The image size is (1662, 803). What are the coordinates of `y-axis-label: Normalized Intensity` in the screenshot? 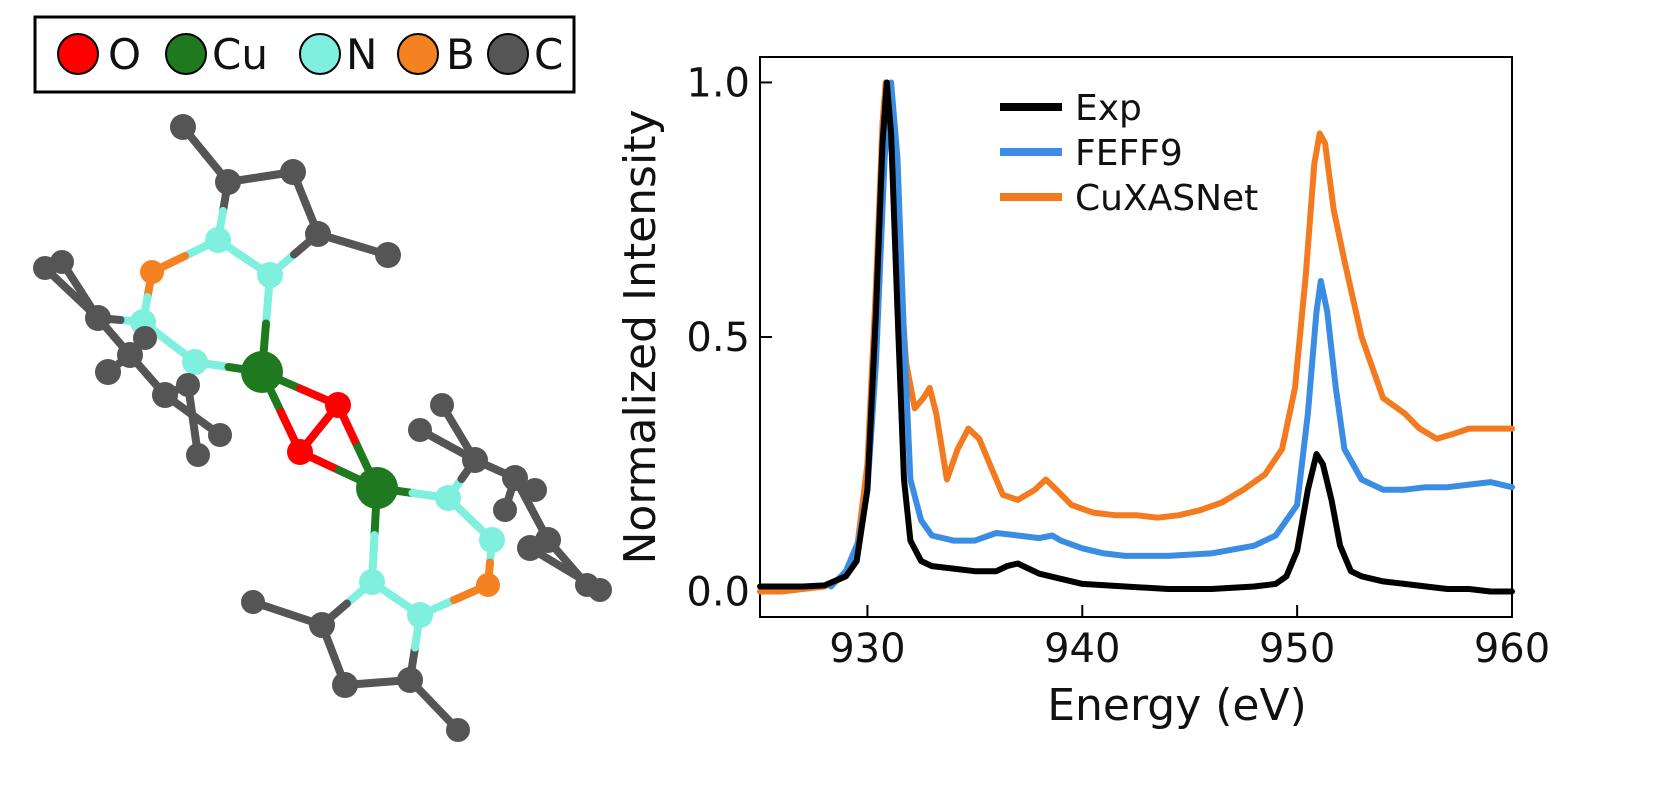 It's located at (640, 336).